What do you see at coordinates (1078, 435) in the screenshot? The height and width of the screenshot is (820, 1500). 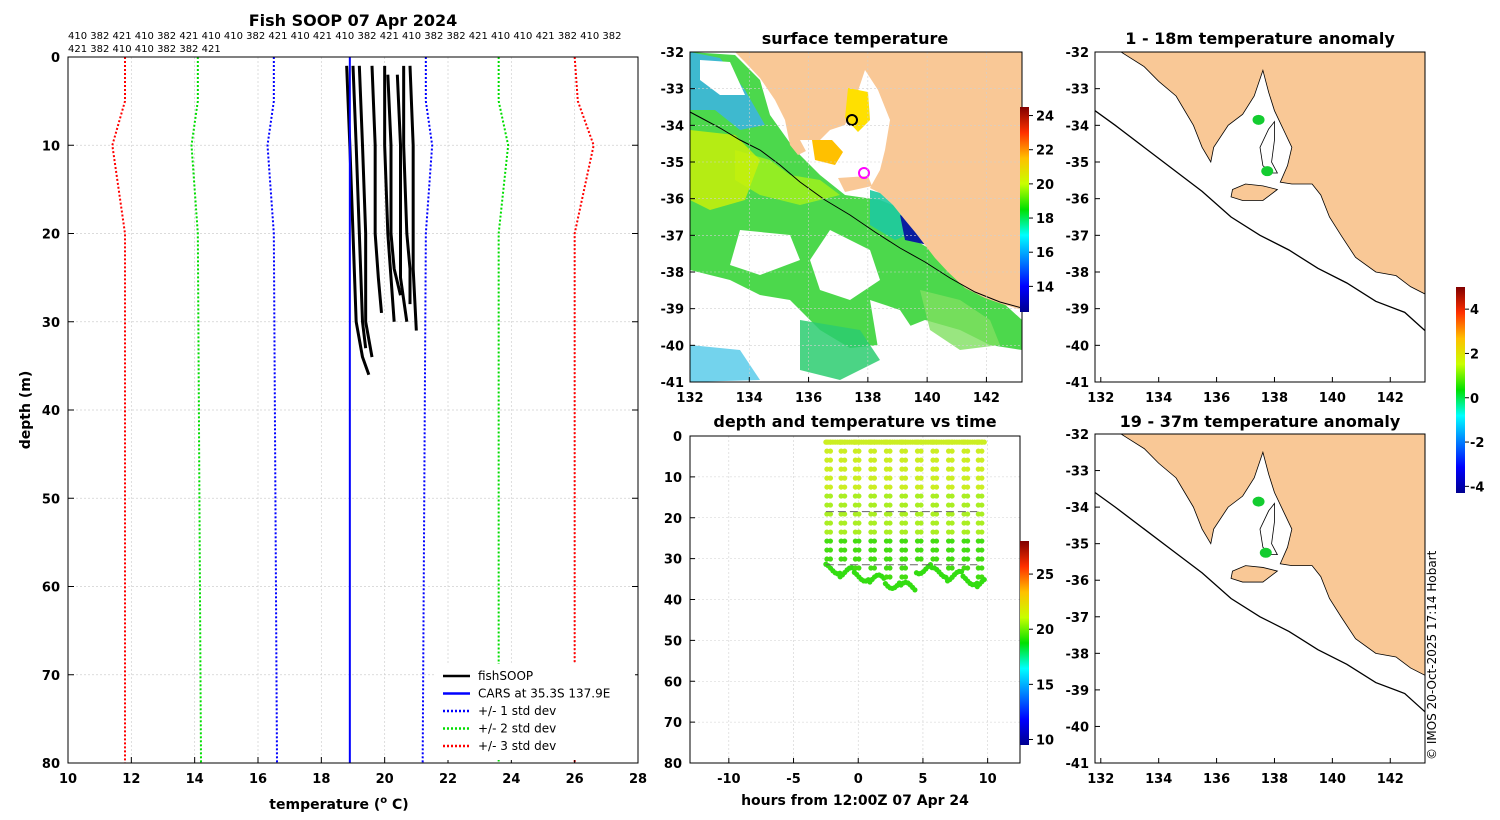 I see `anom-lower-ytick-label: -32` at bounding box center [1078, 435].